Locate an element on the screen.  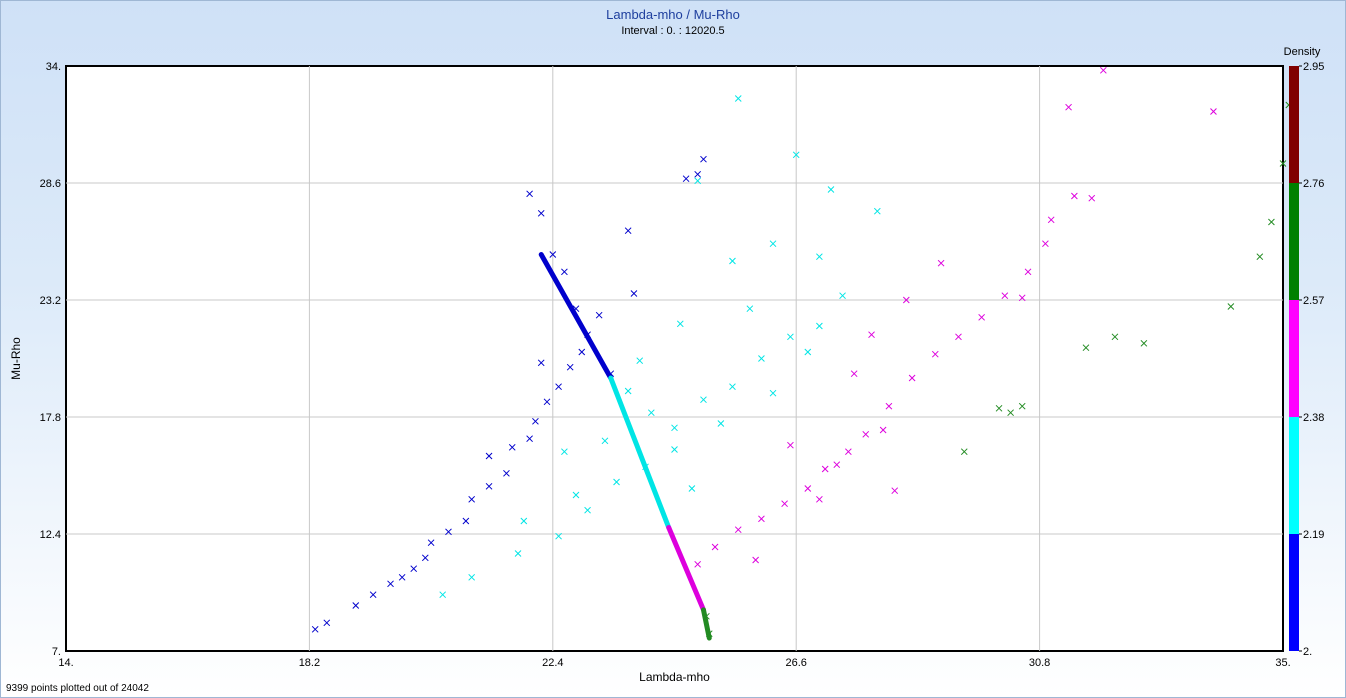
x-tick-label: 35. is located at coordinates (1282, 663).